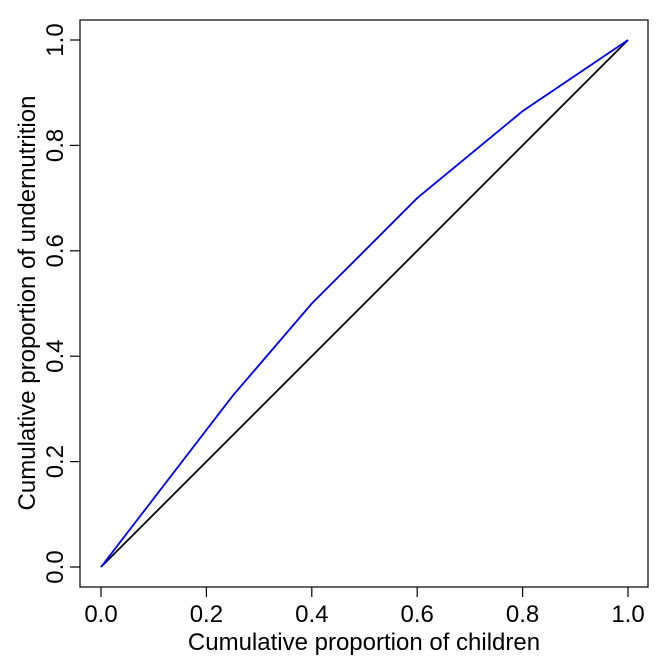  Describe the element at coordinates (55, 461) in the screenshot. I see `y-tick-label: 0.2` at that location.